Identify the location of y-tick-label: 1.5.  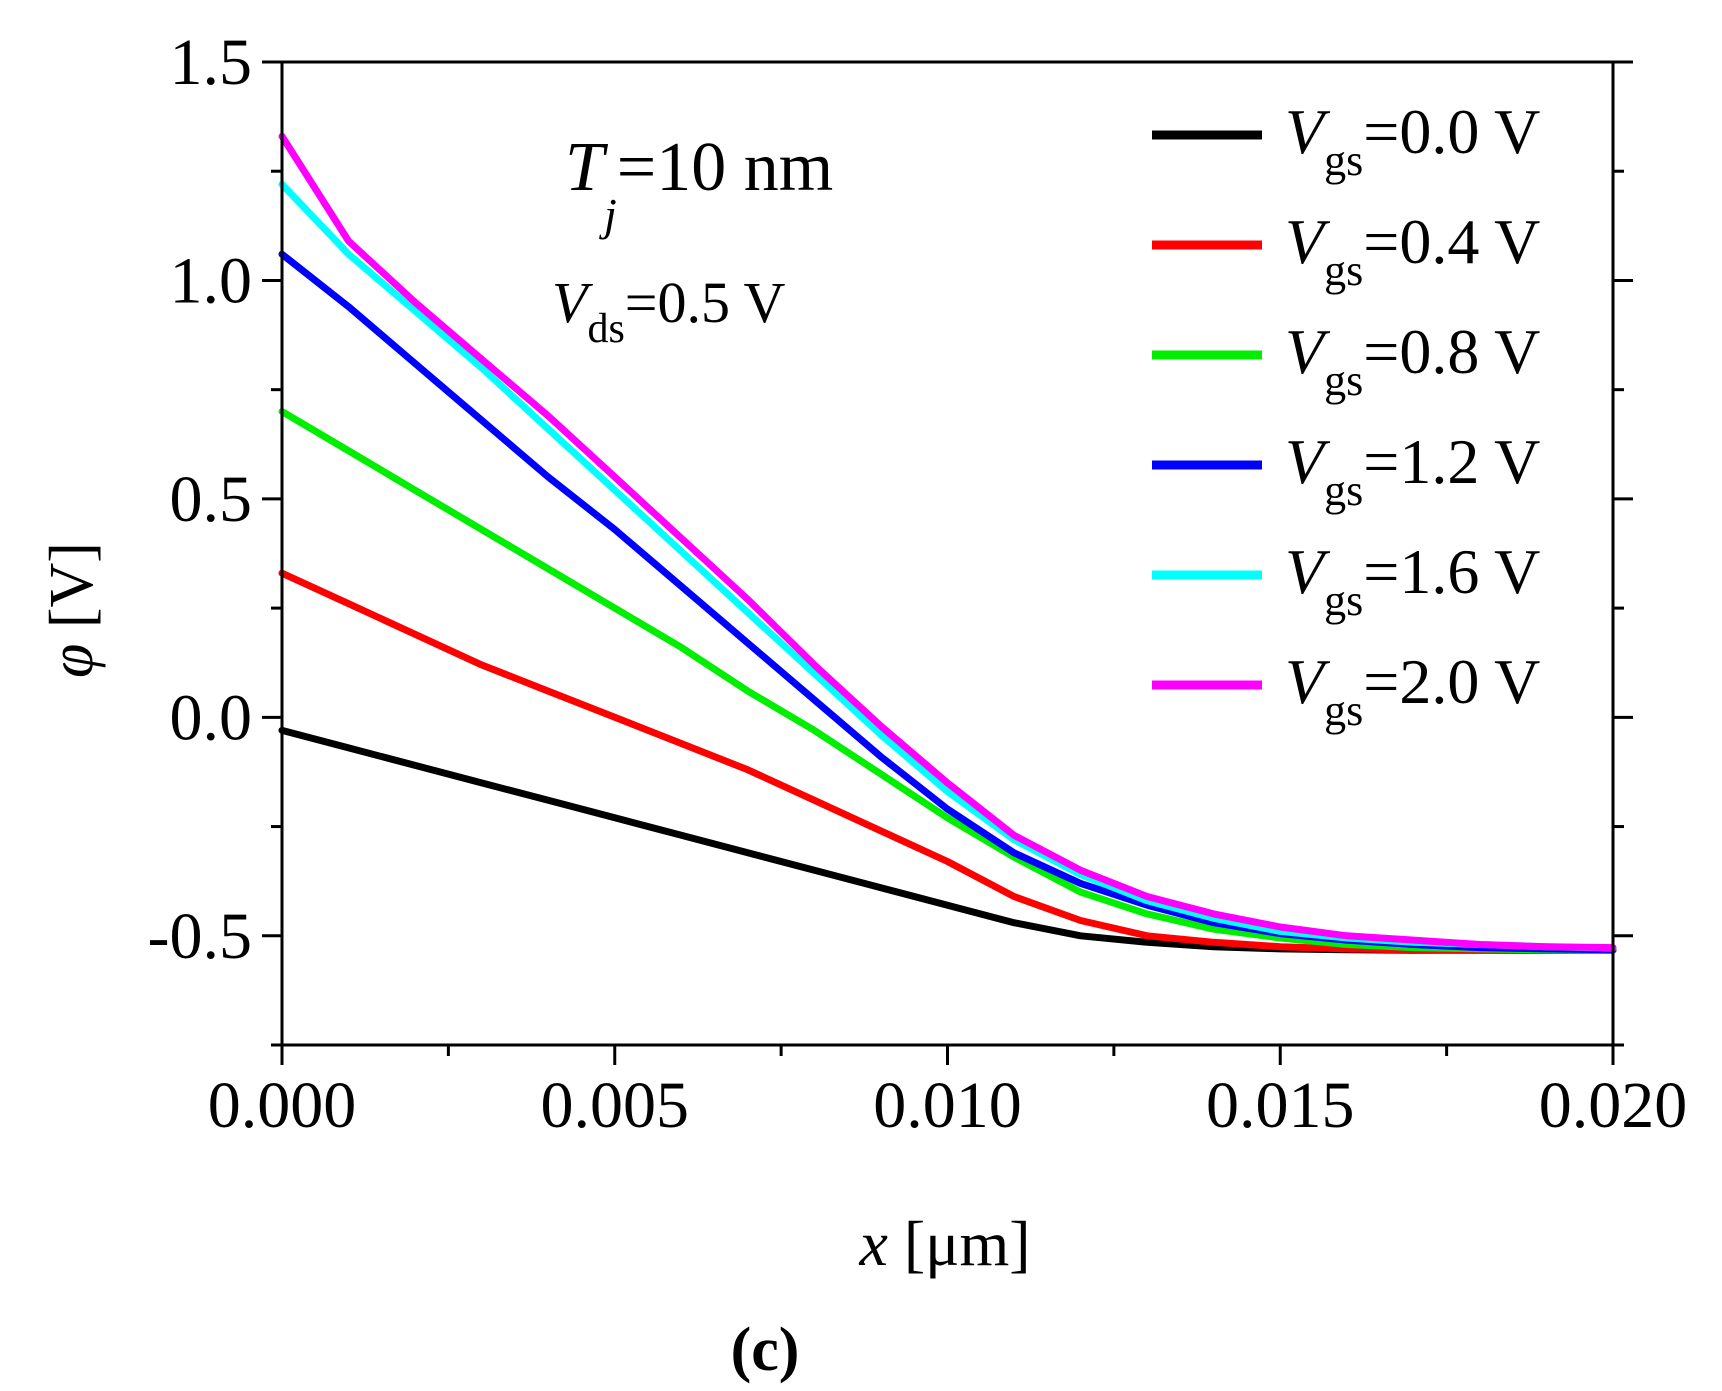
(211, 62).